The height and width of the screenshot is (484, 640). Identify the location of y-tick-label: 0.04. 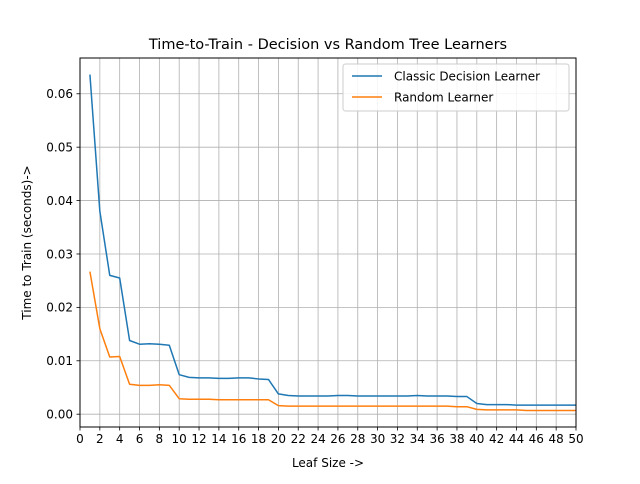
(59, 201).